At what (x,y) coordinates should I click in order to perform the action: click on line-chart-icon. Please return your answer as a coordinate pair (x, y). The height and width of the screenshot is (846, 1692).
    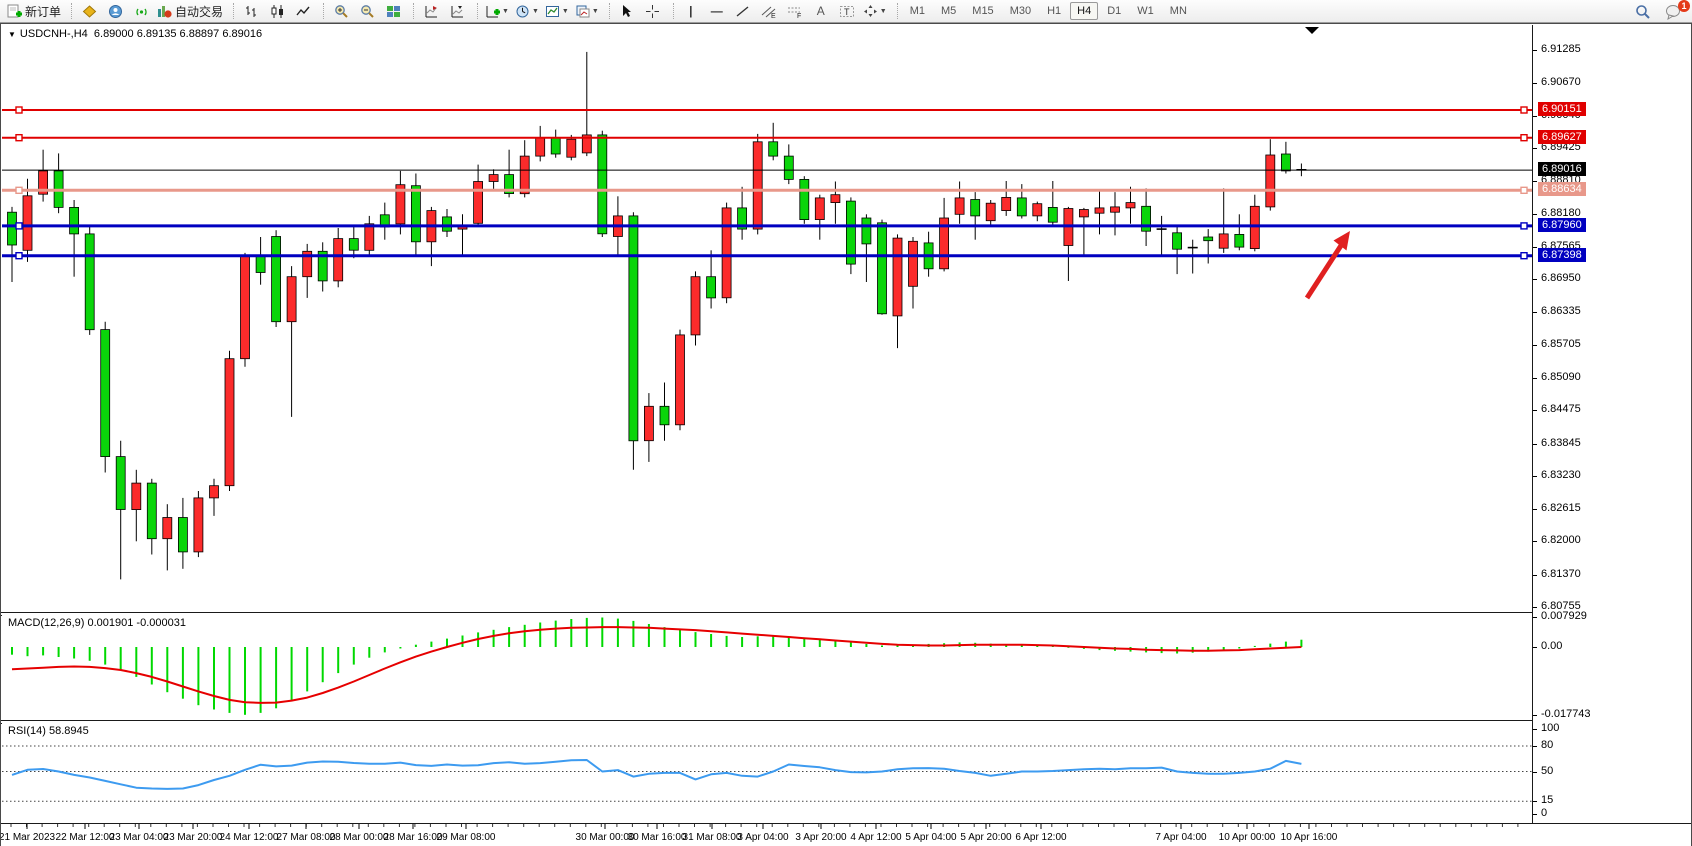
    Looking at the image, I should click on (303, 11).